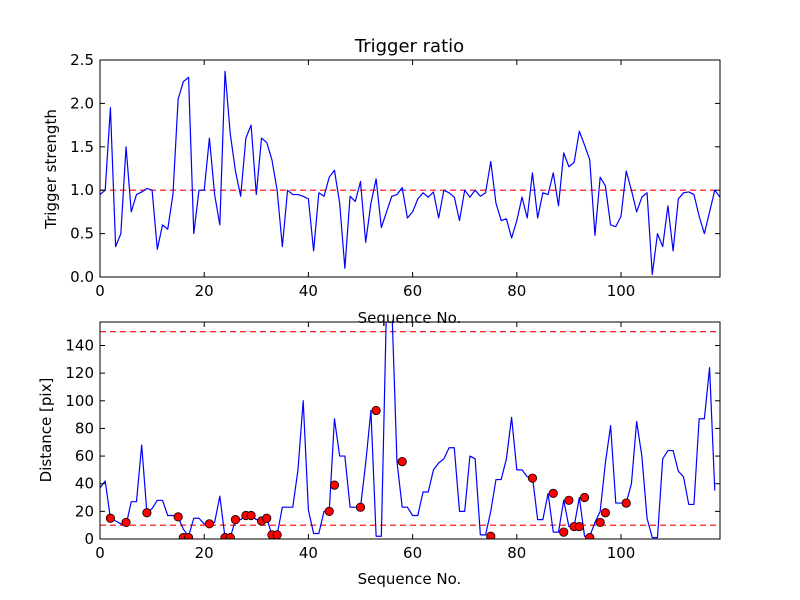 The image size is (800, 600). I want to click on bottom-y-tick-label-4: 80, so click(84, 428).